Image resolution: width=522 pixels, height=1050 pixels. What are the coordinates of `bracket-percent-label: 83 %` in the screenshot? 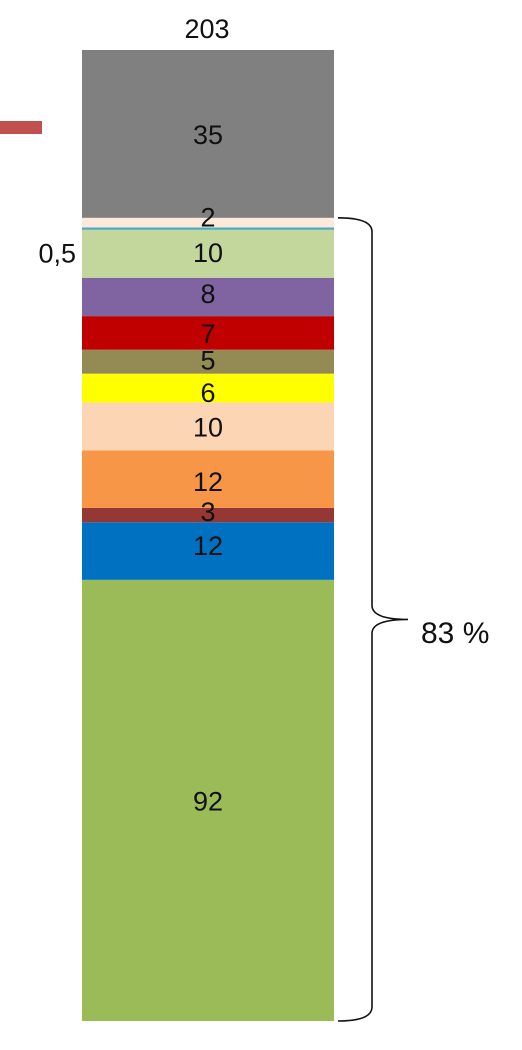 It's located at (455, 633).